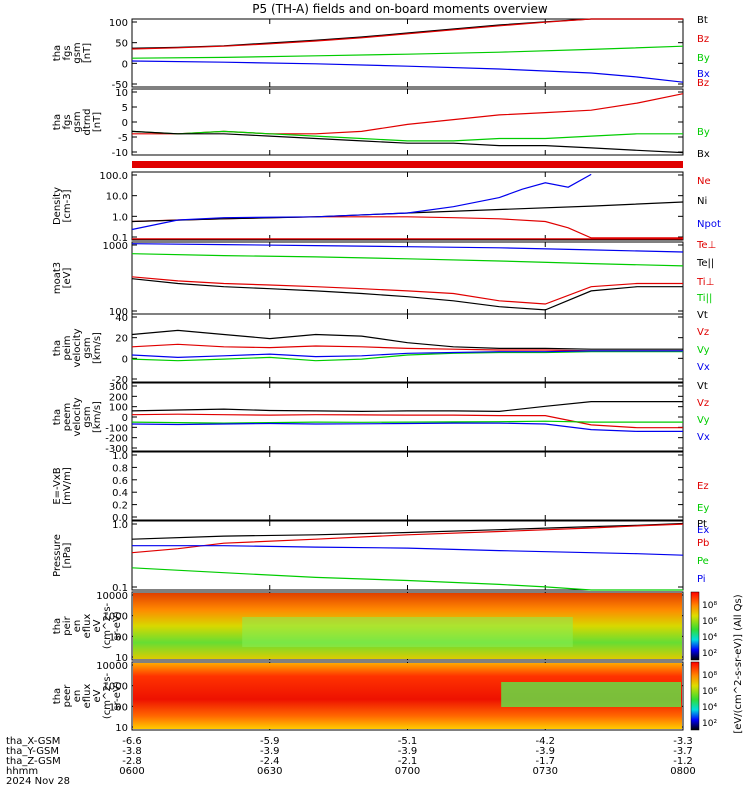  Describe the element at coordinates (703, 154) in the screenshot. I see `legend-label: Bx` at that location.